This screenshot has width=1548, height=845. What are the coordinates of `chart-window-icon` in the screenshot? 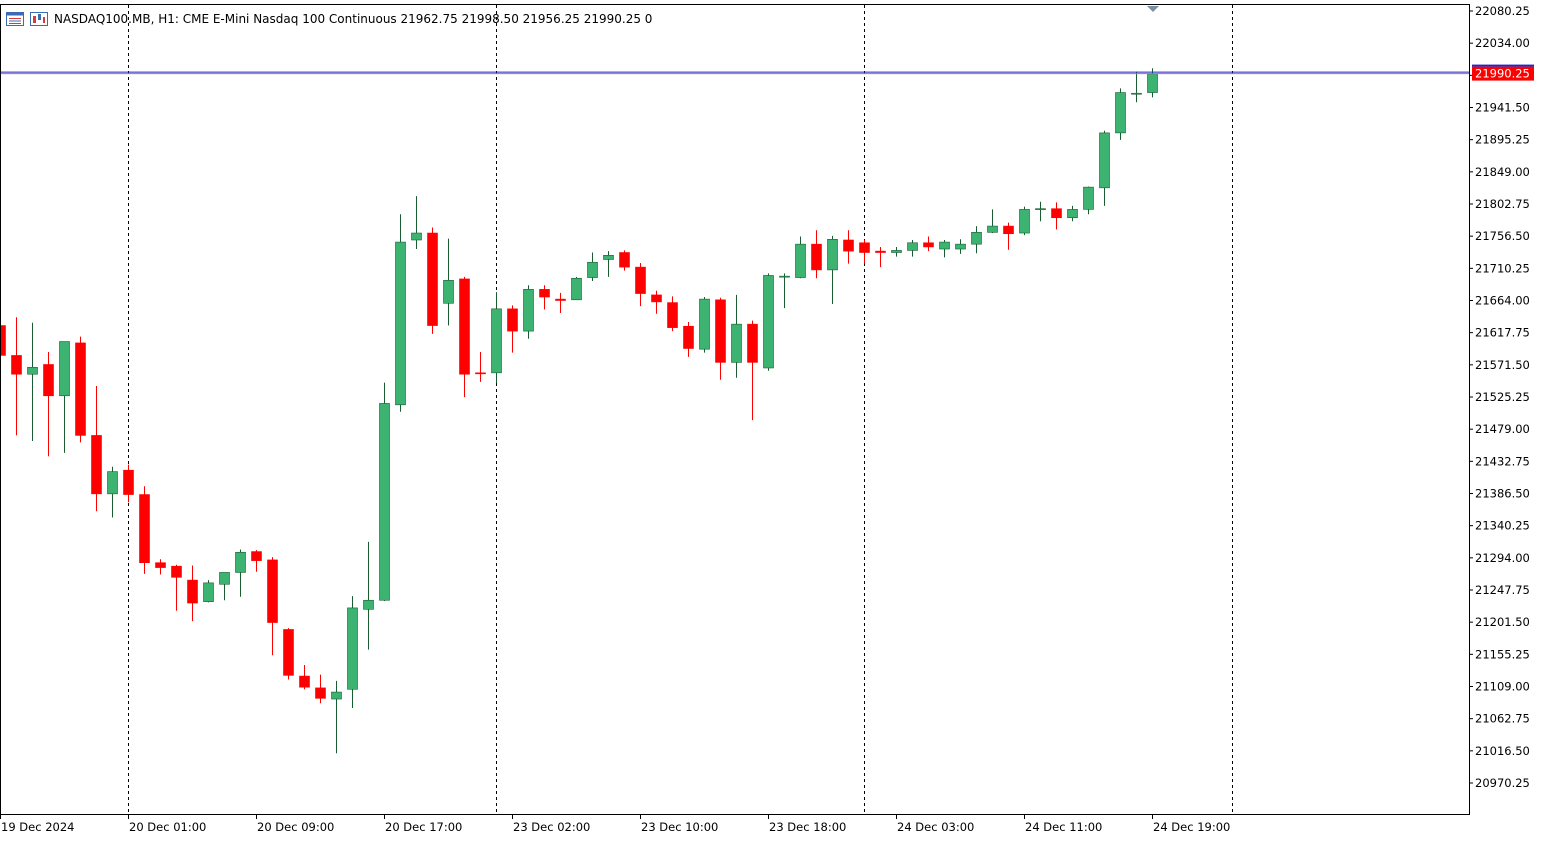 It's located at (39, 19).